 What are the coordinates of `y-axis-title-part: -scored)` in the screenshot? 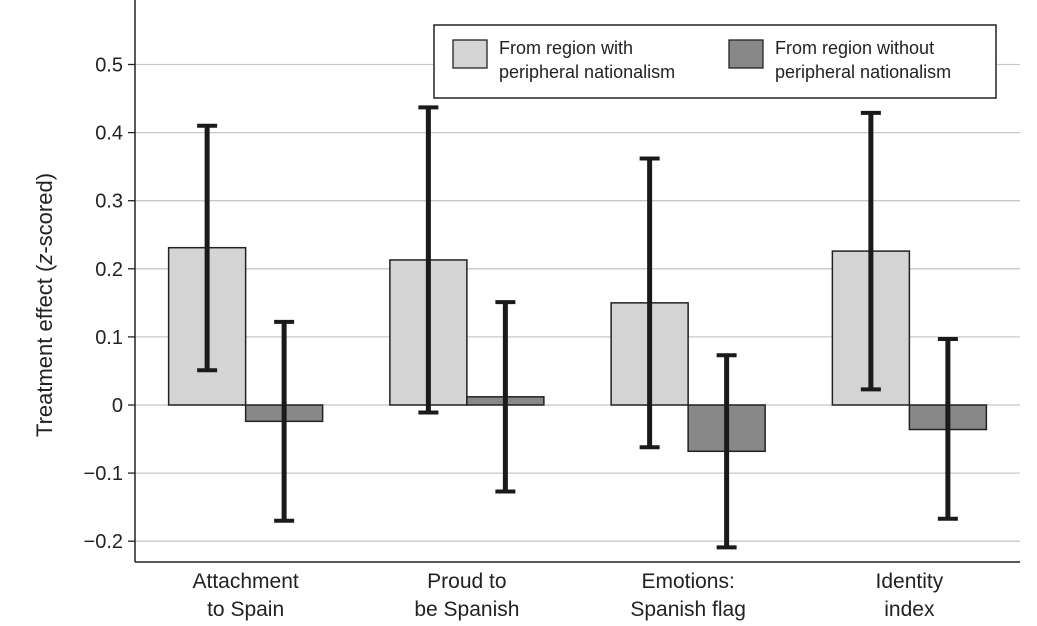 It's located at (44, 213).